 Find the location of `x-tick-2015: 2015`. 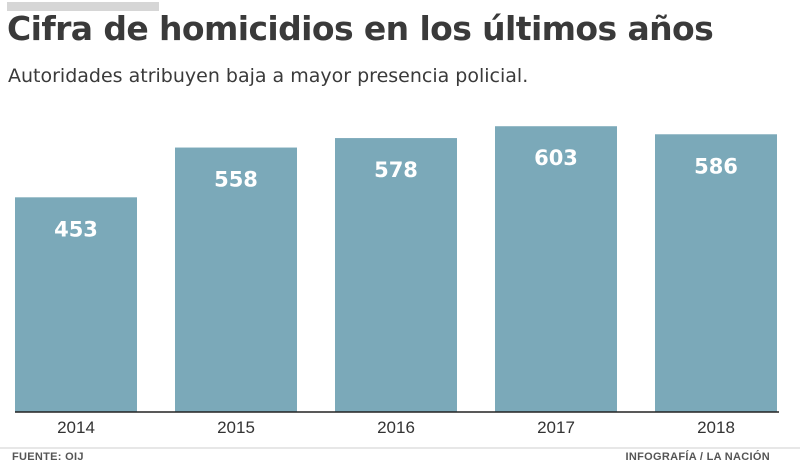

x-tick-2015: 2015 is located at coordinates (236, 427).